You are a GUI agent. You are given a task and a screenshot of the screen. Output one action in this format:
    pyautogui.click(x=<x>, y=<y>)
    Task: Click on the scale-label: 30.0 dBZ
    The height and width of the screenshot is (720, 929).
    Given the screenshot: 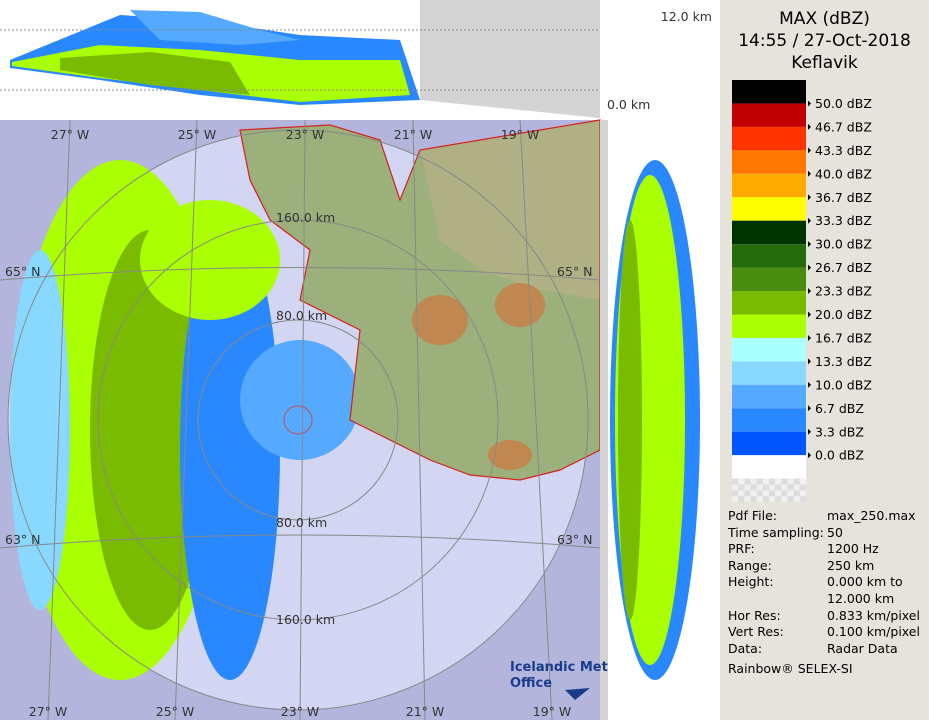 What is the action you would take?
    pyautogui.click(x=843, y=244)
    